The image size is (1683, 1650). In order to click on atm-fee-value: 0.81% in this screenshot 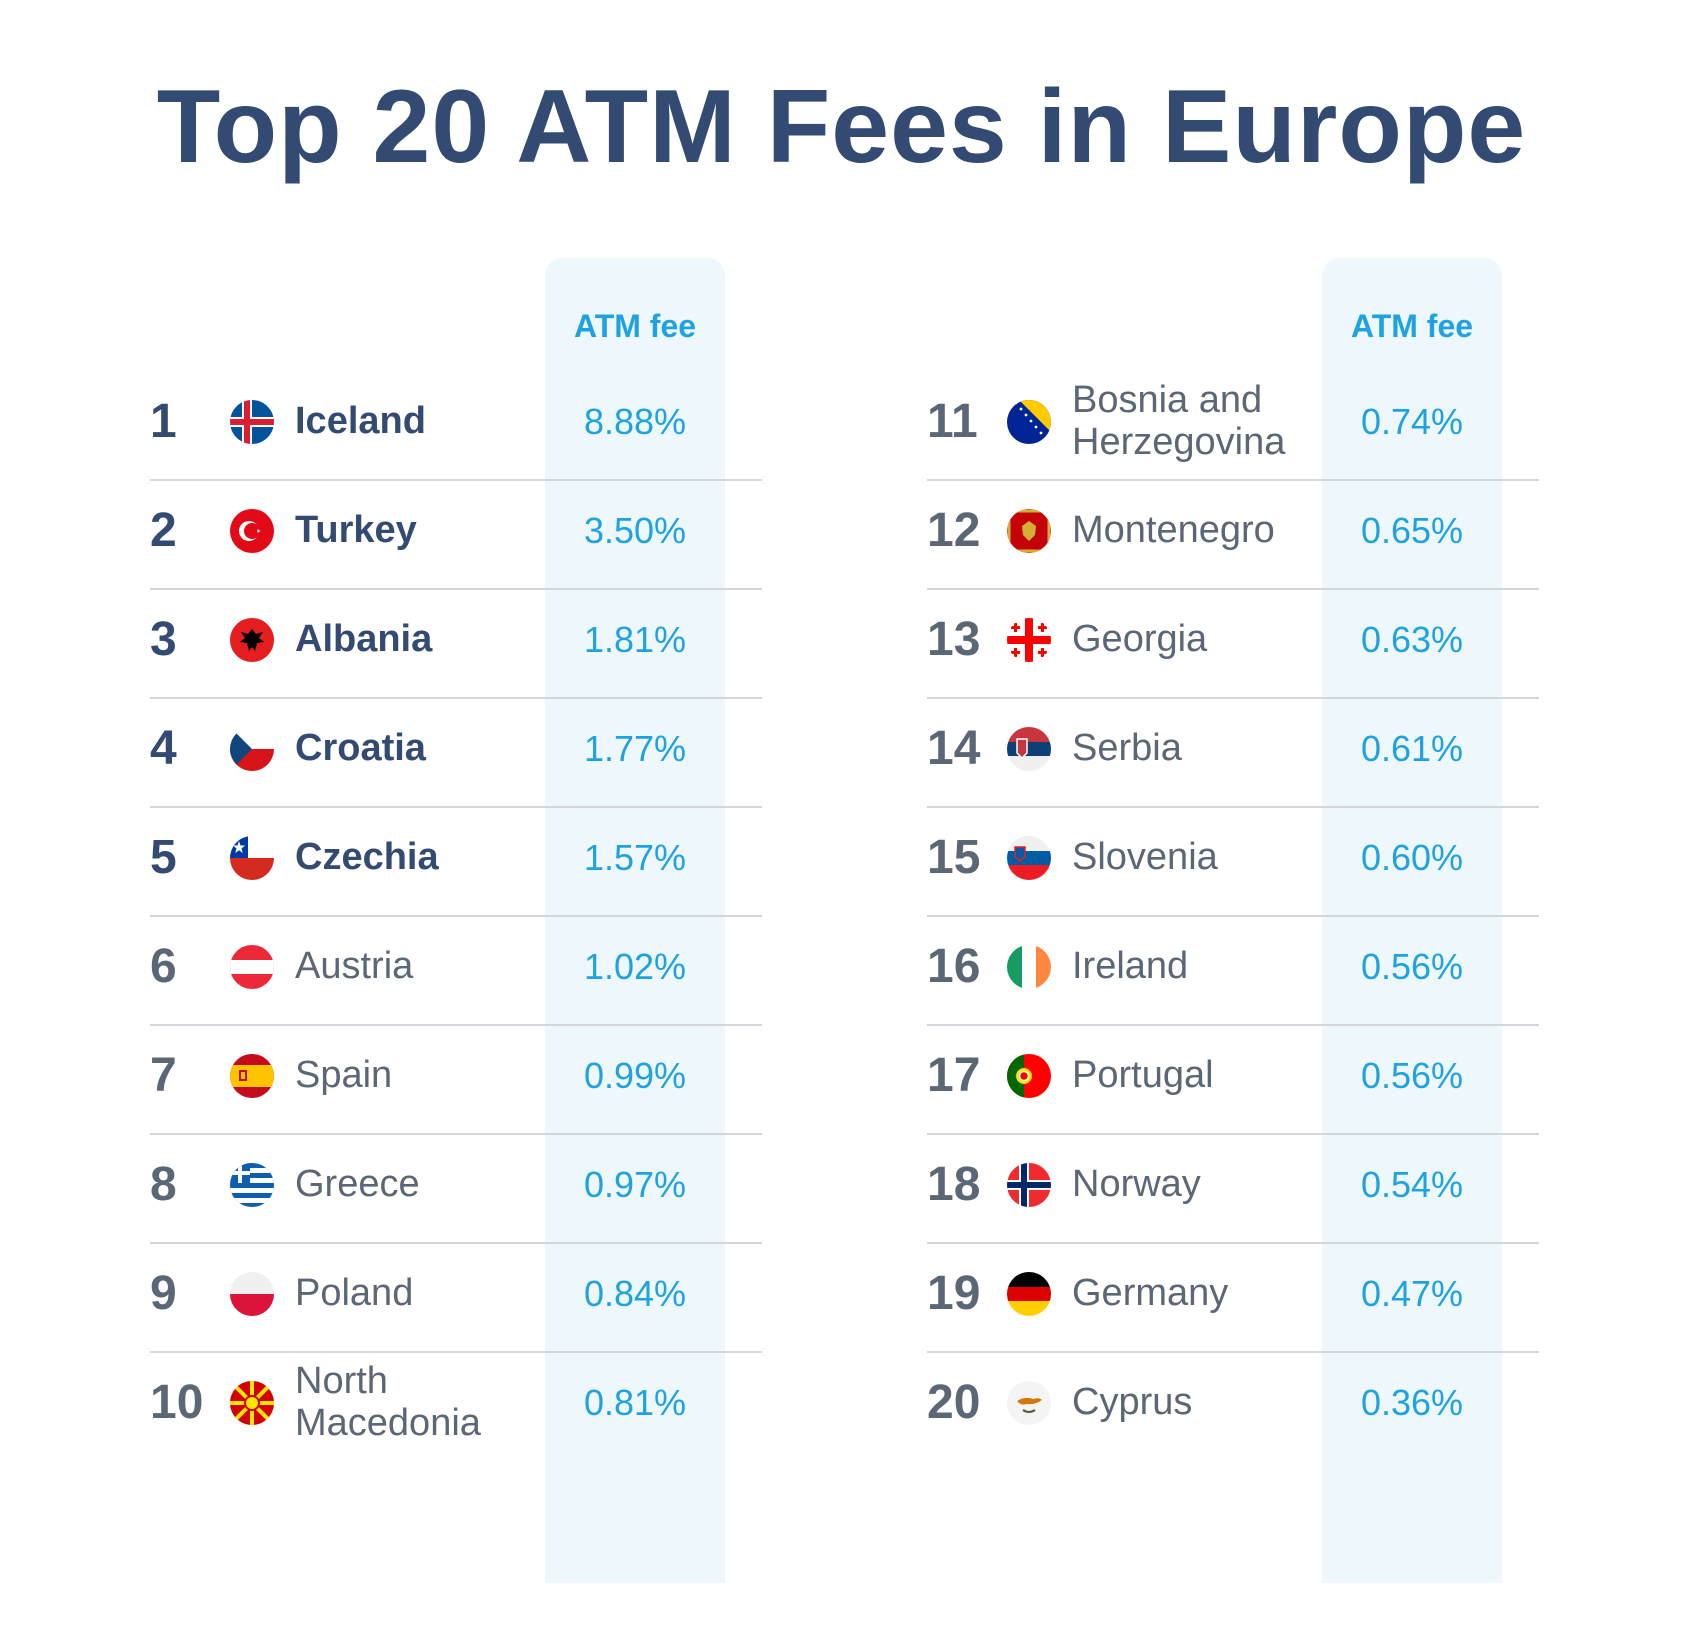, I will do `click(635, 1402)`.